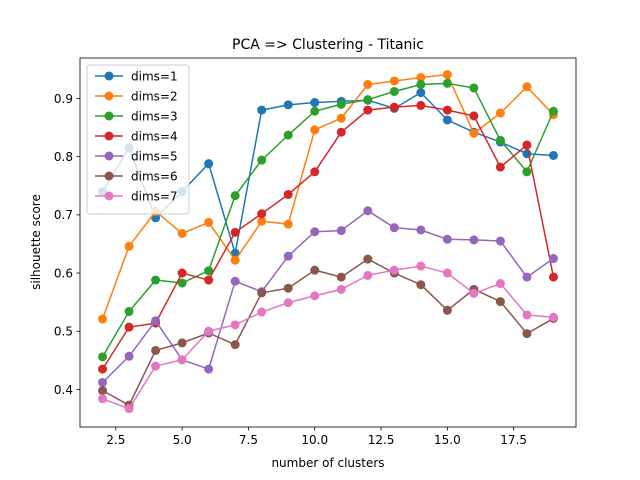 Image resolution: width=640 pixels, height=480 pixels. Describe the element at coordinates (327, 463) in the screenshot. I see `x-axis-label: number of clusters` at that location.